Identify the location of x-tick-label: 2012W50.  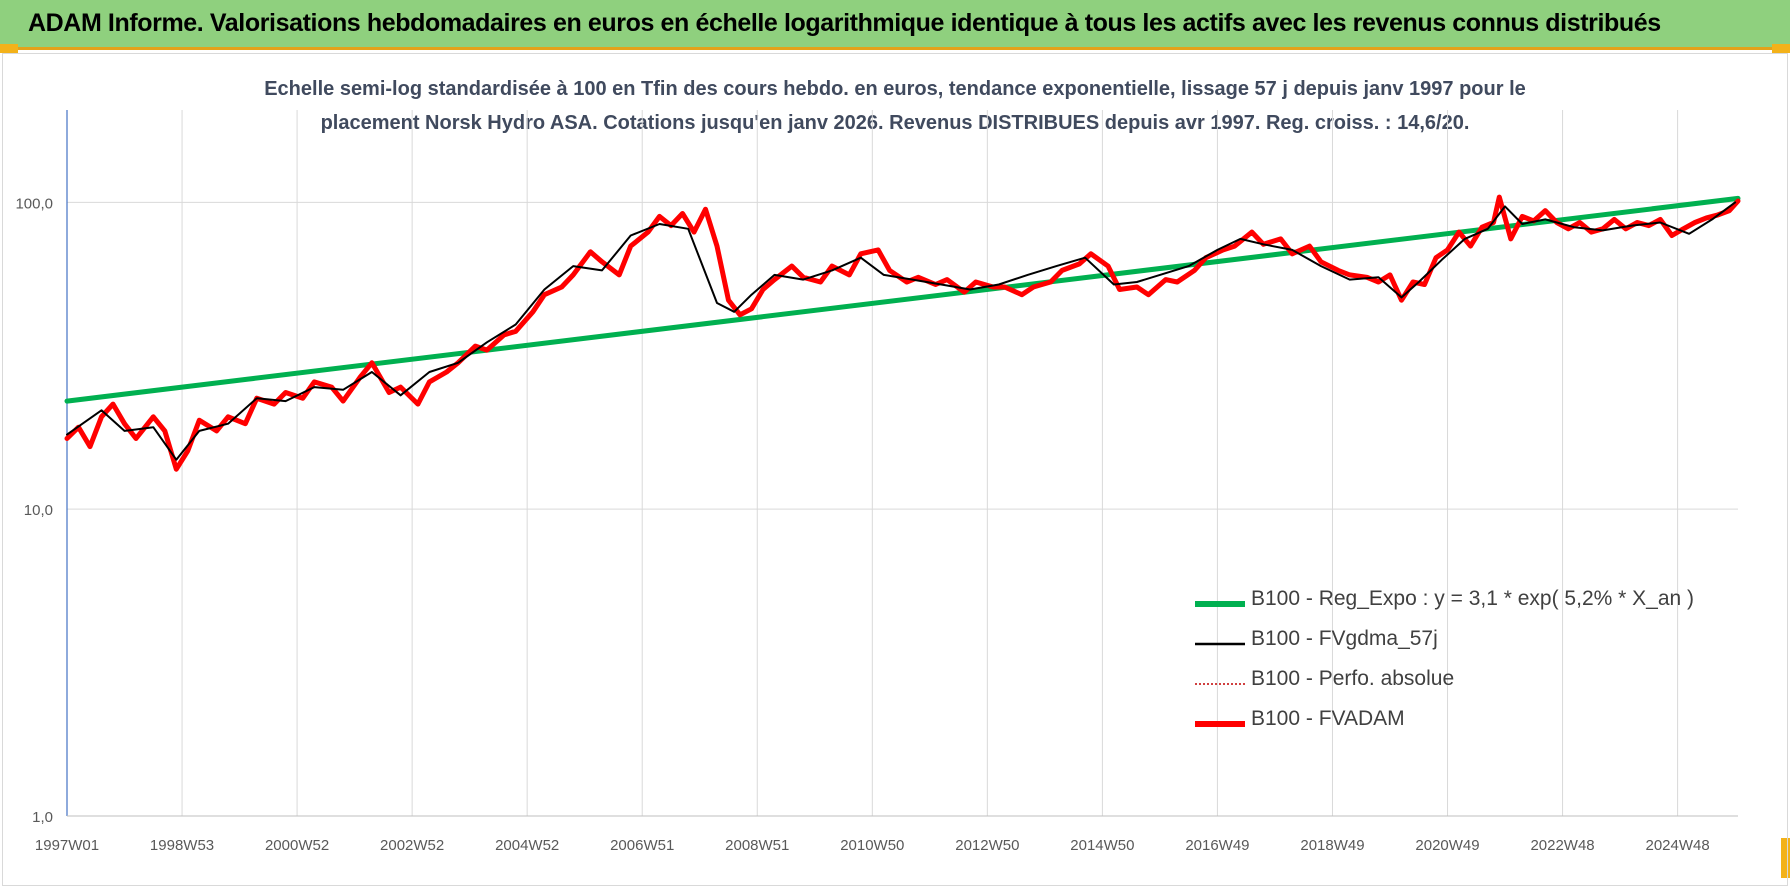
(987, 845).